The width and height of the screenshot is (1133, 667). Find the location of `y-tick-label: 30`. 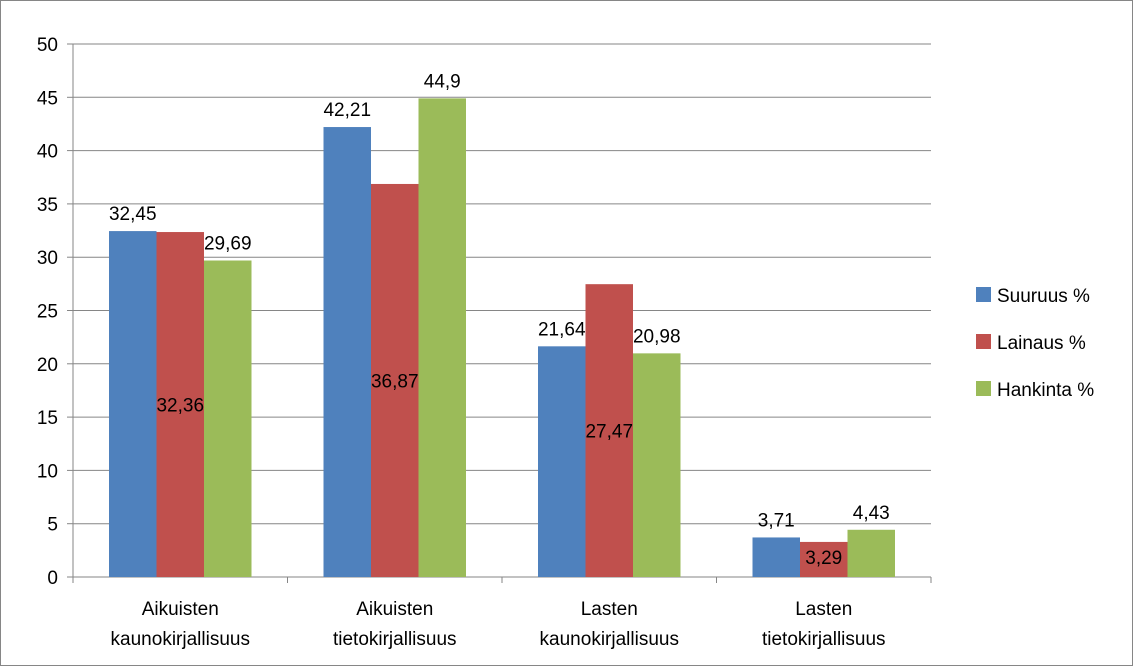

y-tick-label: 30 is located at coordinates (47, 258).